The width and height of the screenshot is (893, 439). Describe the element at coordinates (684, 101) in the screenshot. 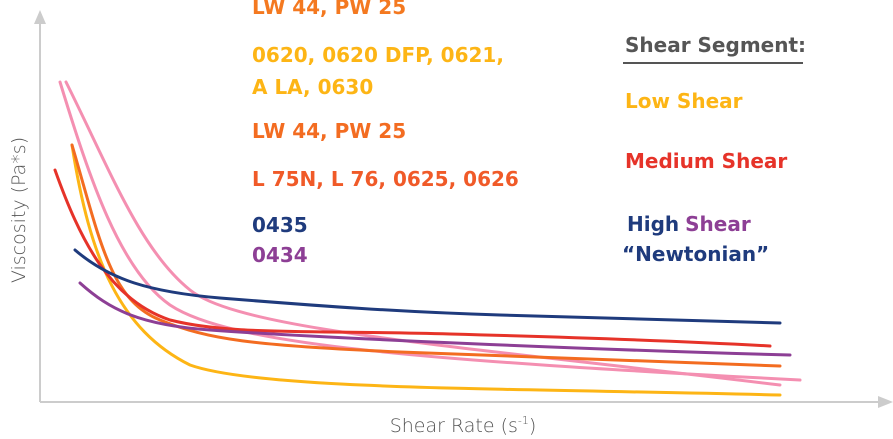

I see `segment-low: Low Shear` at that location.